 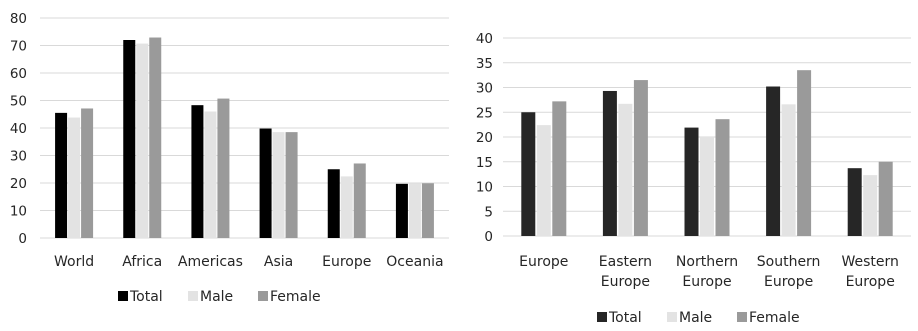 What do you see at coordinates (484, 113) in the screenshot?
I see `y-tick-label: 25` at bounding box center [484, 113].